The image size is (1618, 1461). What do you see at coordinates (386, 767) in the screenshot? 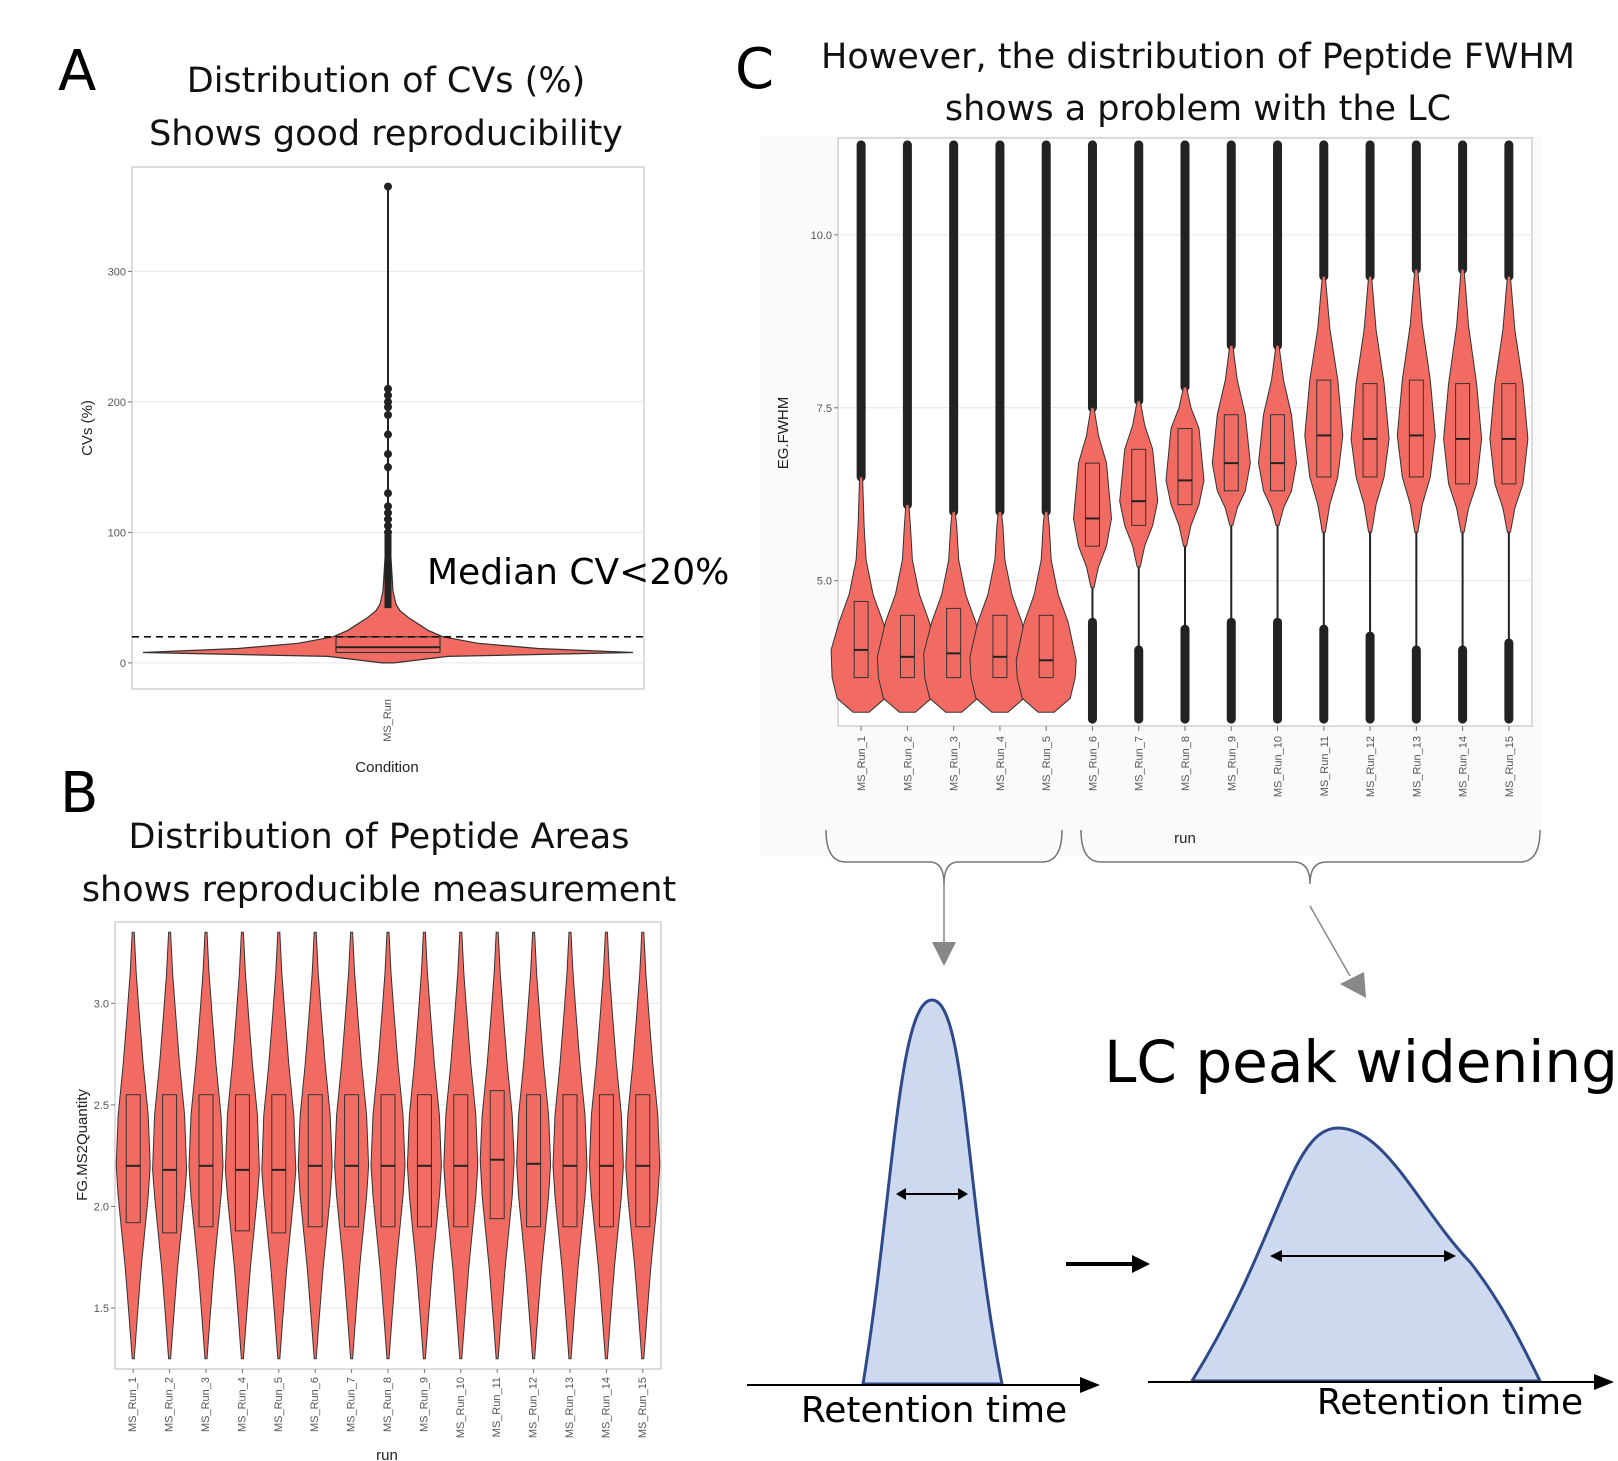
I see `panel-a-x-axis-label: Condition` at bounding box center [386, 767].